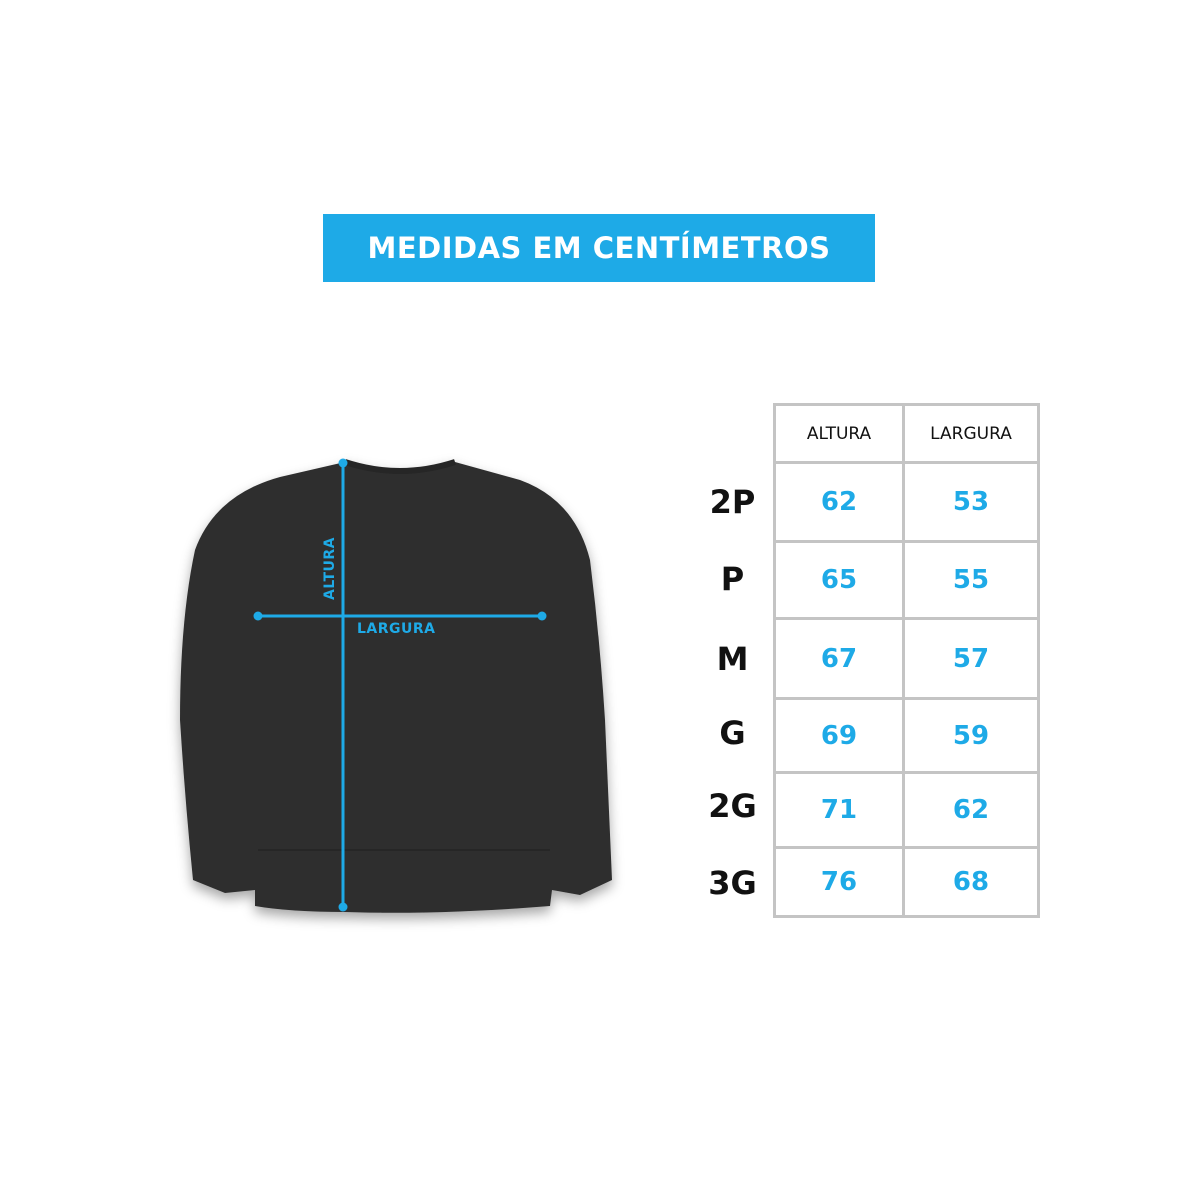 The width and height of the screenshot is (1200, 1200). Describe the element at coordinates (343, 907) in the screenshot. I see `height-line-bottom-dot` at that location.